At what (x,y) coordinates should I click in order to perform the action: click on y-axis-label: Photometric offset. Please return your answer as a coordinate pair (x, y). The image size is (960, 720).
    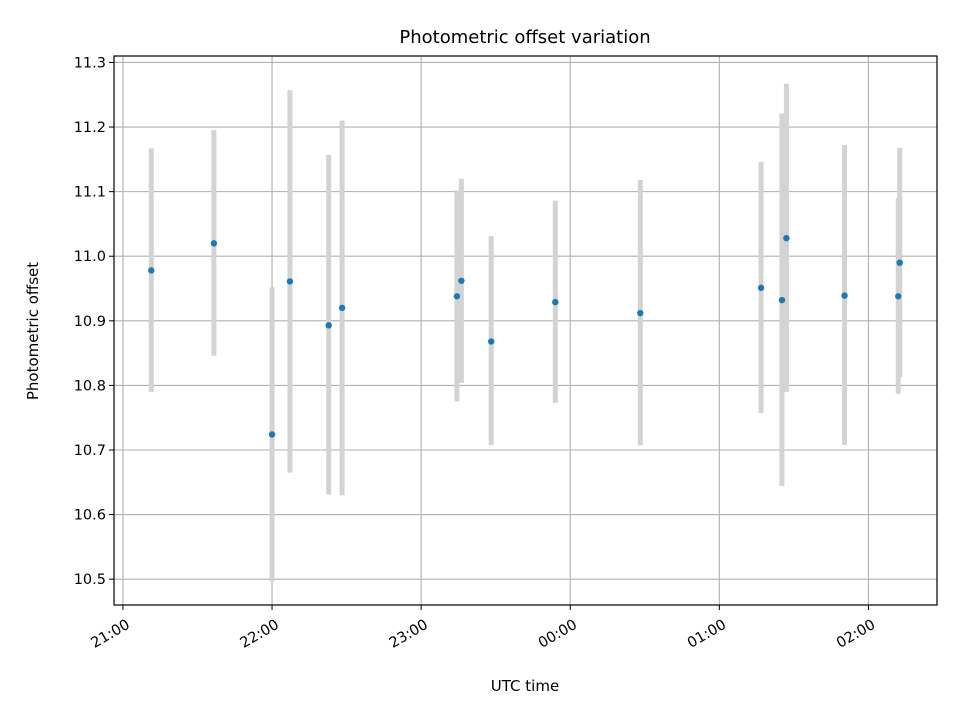
    Looking at the image, I should click on (33, 331).